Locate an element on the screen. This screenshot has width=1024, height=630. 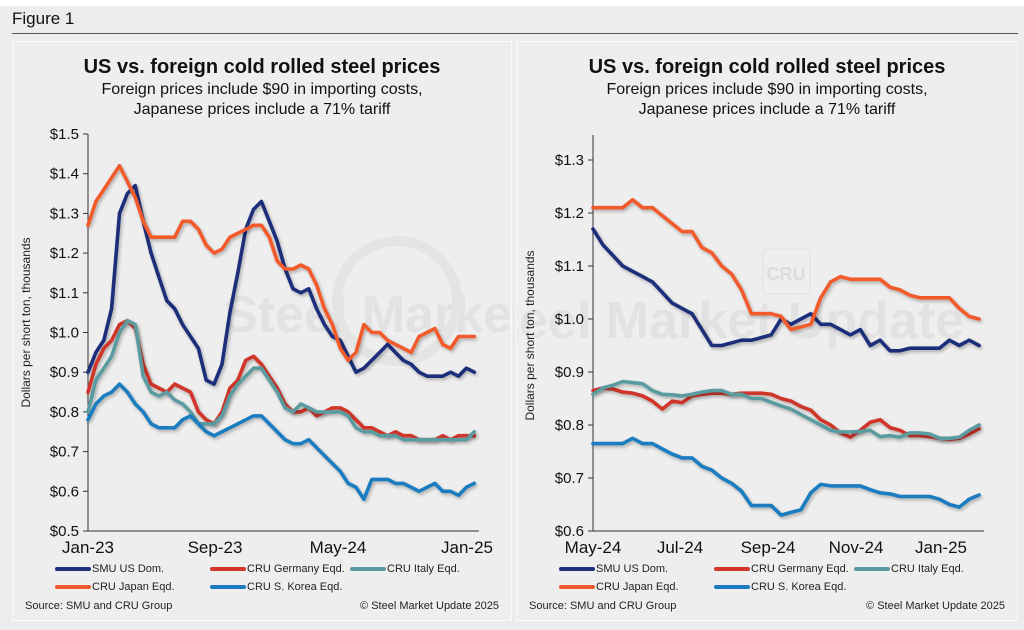
top-strip is located at coordinates (512, 3).